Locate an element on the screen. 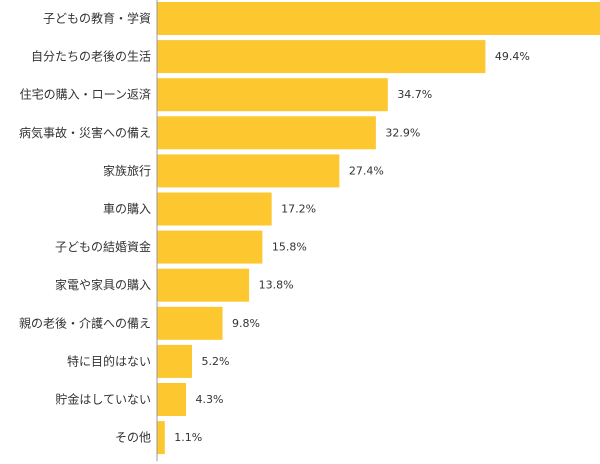 The height and width of the screenshot is (464, 600). category-label-4: 病気事故・災害への備え is located at coordinates (85, 132).